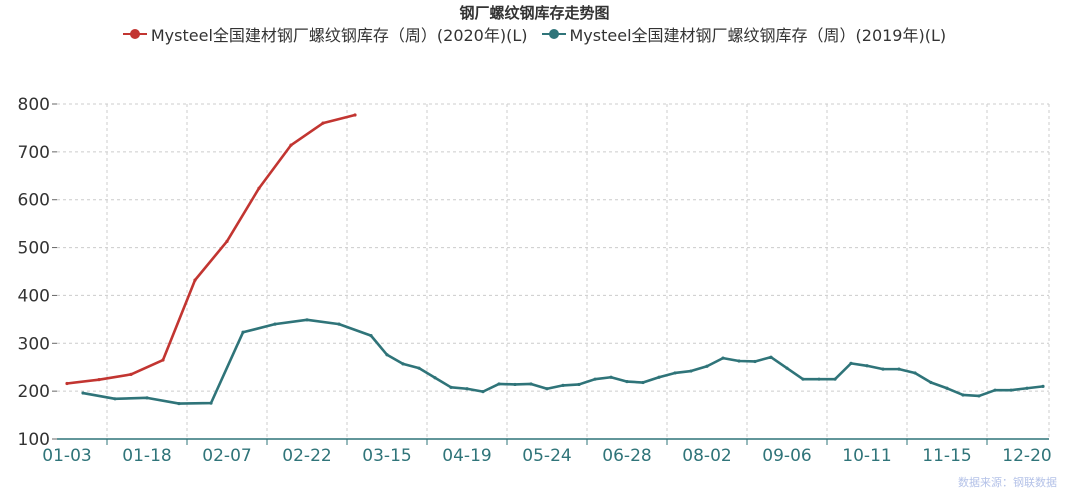 Image resolution: width=1069 pixels, height=496 pixels. What do you see at coordinates (626, 456) in the screenshot?
I see `x-tick-label: 06-28` at bounding box center [626, 456].